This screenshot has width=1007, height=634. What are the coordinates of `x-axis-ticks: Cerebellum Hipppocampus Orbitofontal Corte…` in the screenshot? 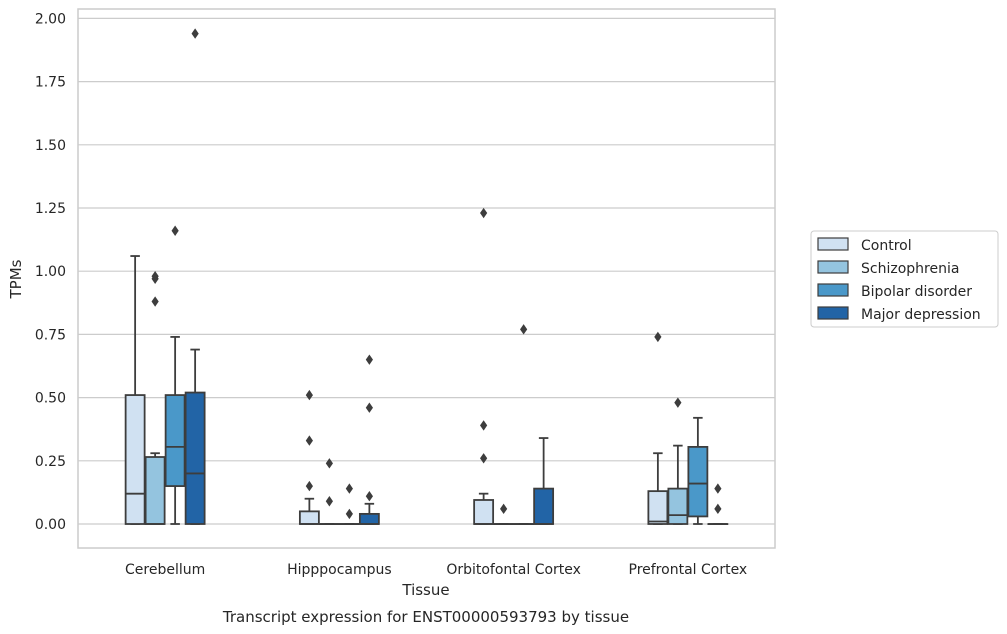 It's located at (436, 570).